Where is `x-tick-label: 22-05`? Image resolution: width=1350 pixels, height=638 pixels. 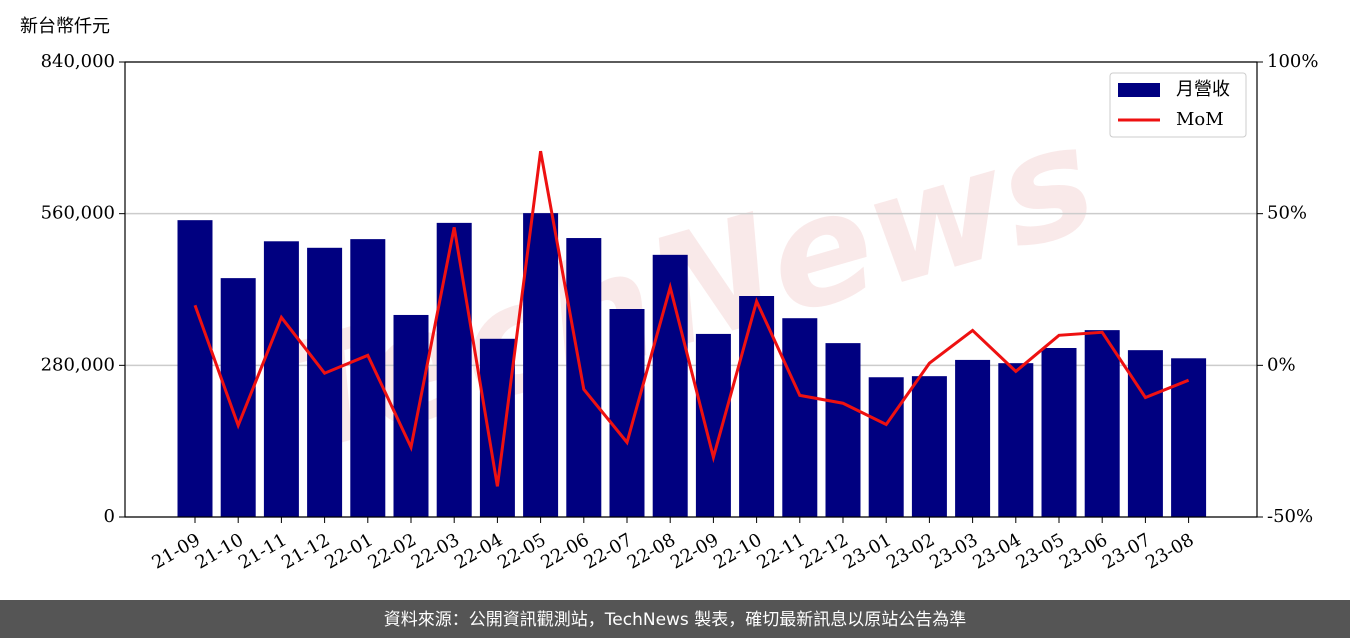 x-tick-label: 22-05 is located at coordinates (521, 551).